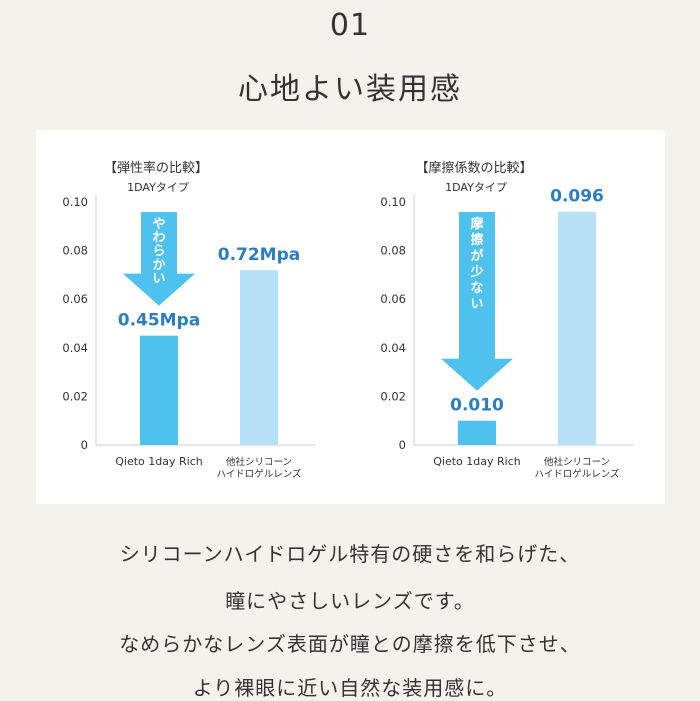 This screenshot has height=701, width=700. Describe the element at coordinates (158, 251) in the screenshot. I see `arrow-label-char: ら` at that location.